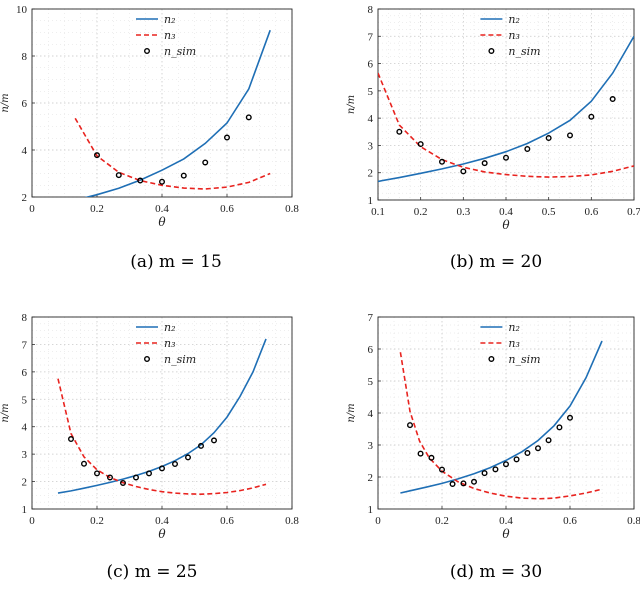 This screenshot has width=640, height=614. I want to click on subfigure-caption: (d) m = 30, so click(496, 572).